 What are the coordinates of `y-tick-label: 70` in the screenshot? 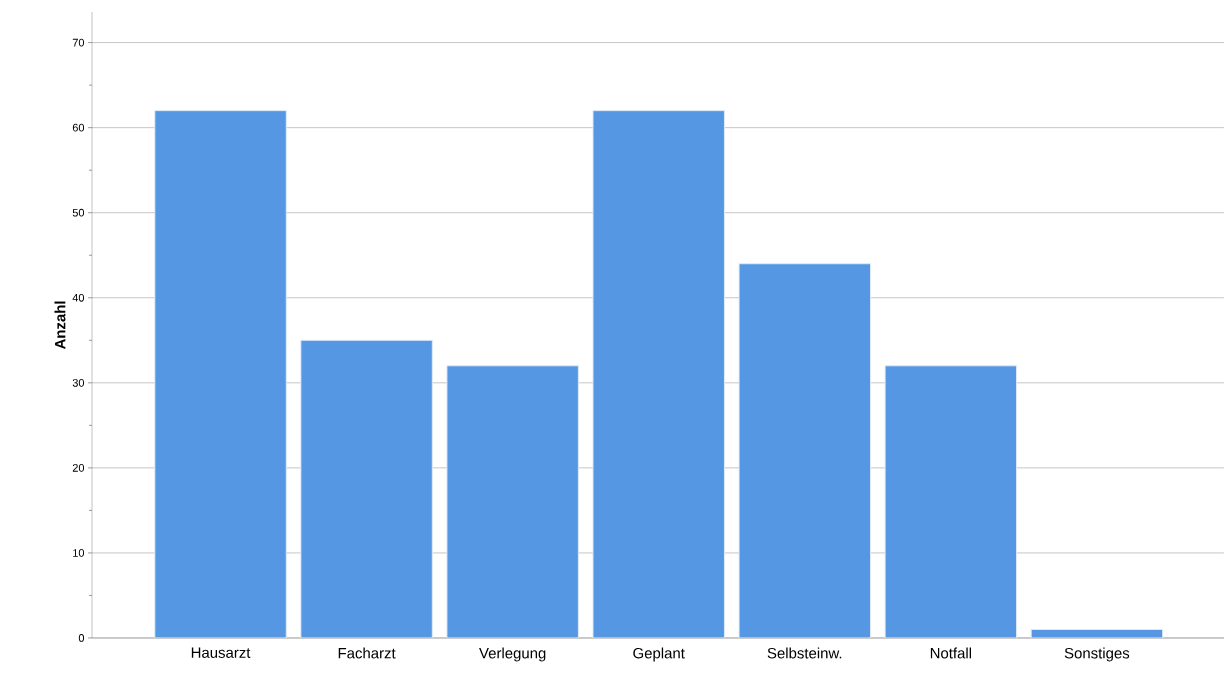 It's located at (78, 42).